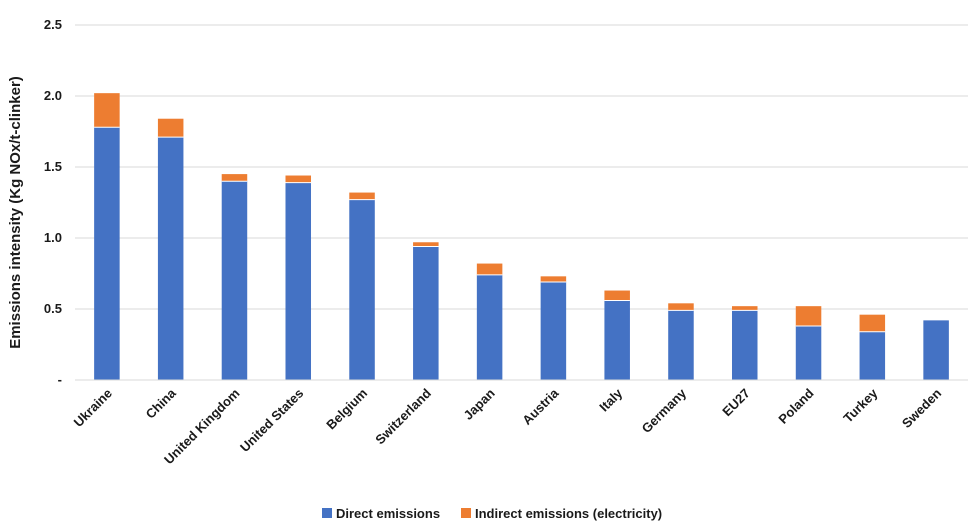  What do you see at coordinates (808, 316) in the screenshot?
I see `bar-indirect-poland` at bounding box center [808, 316].